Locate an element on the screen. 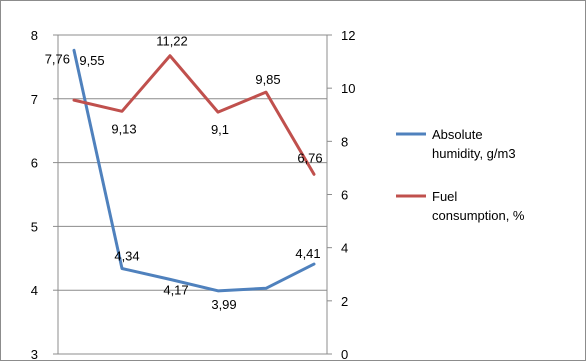  data-label: 6,76 is located at coordinates (309, 157).